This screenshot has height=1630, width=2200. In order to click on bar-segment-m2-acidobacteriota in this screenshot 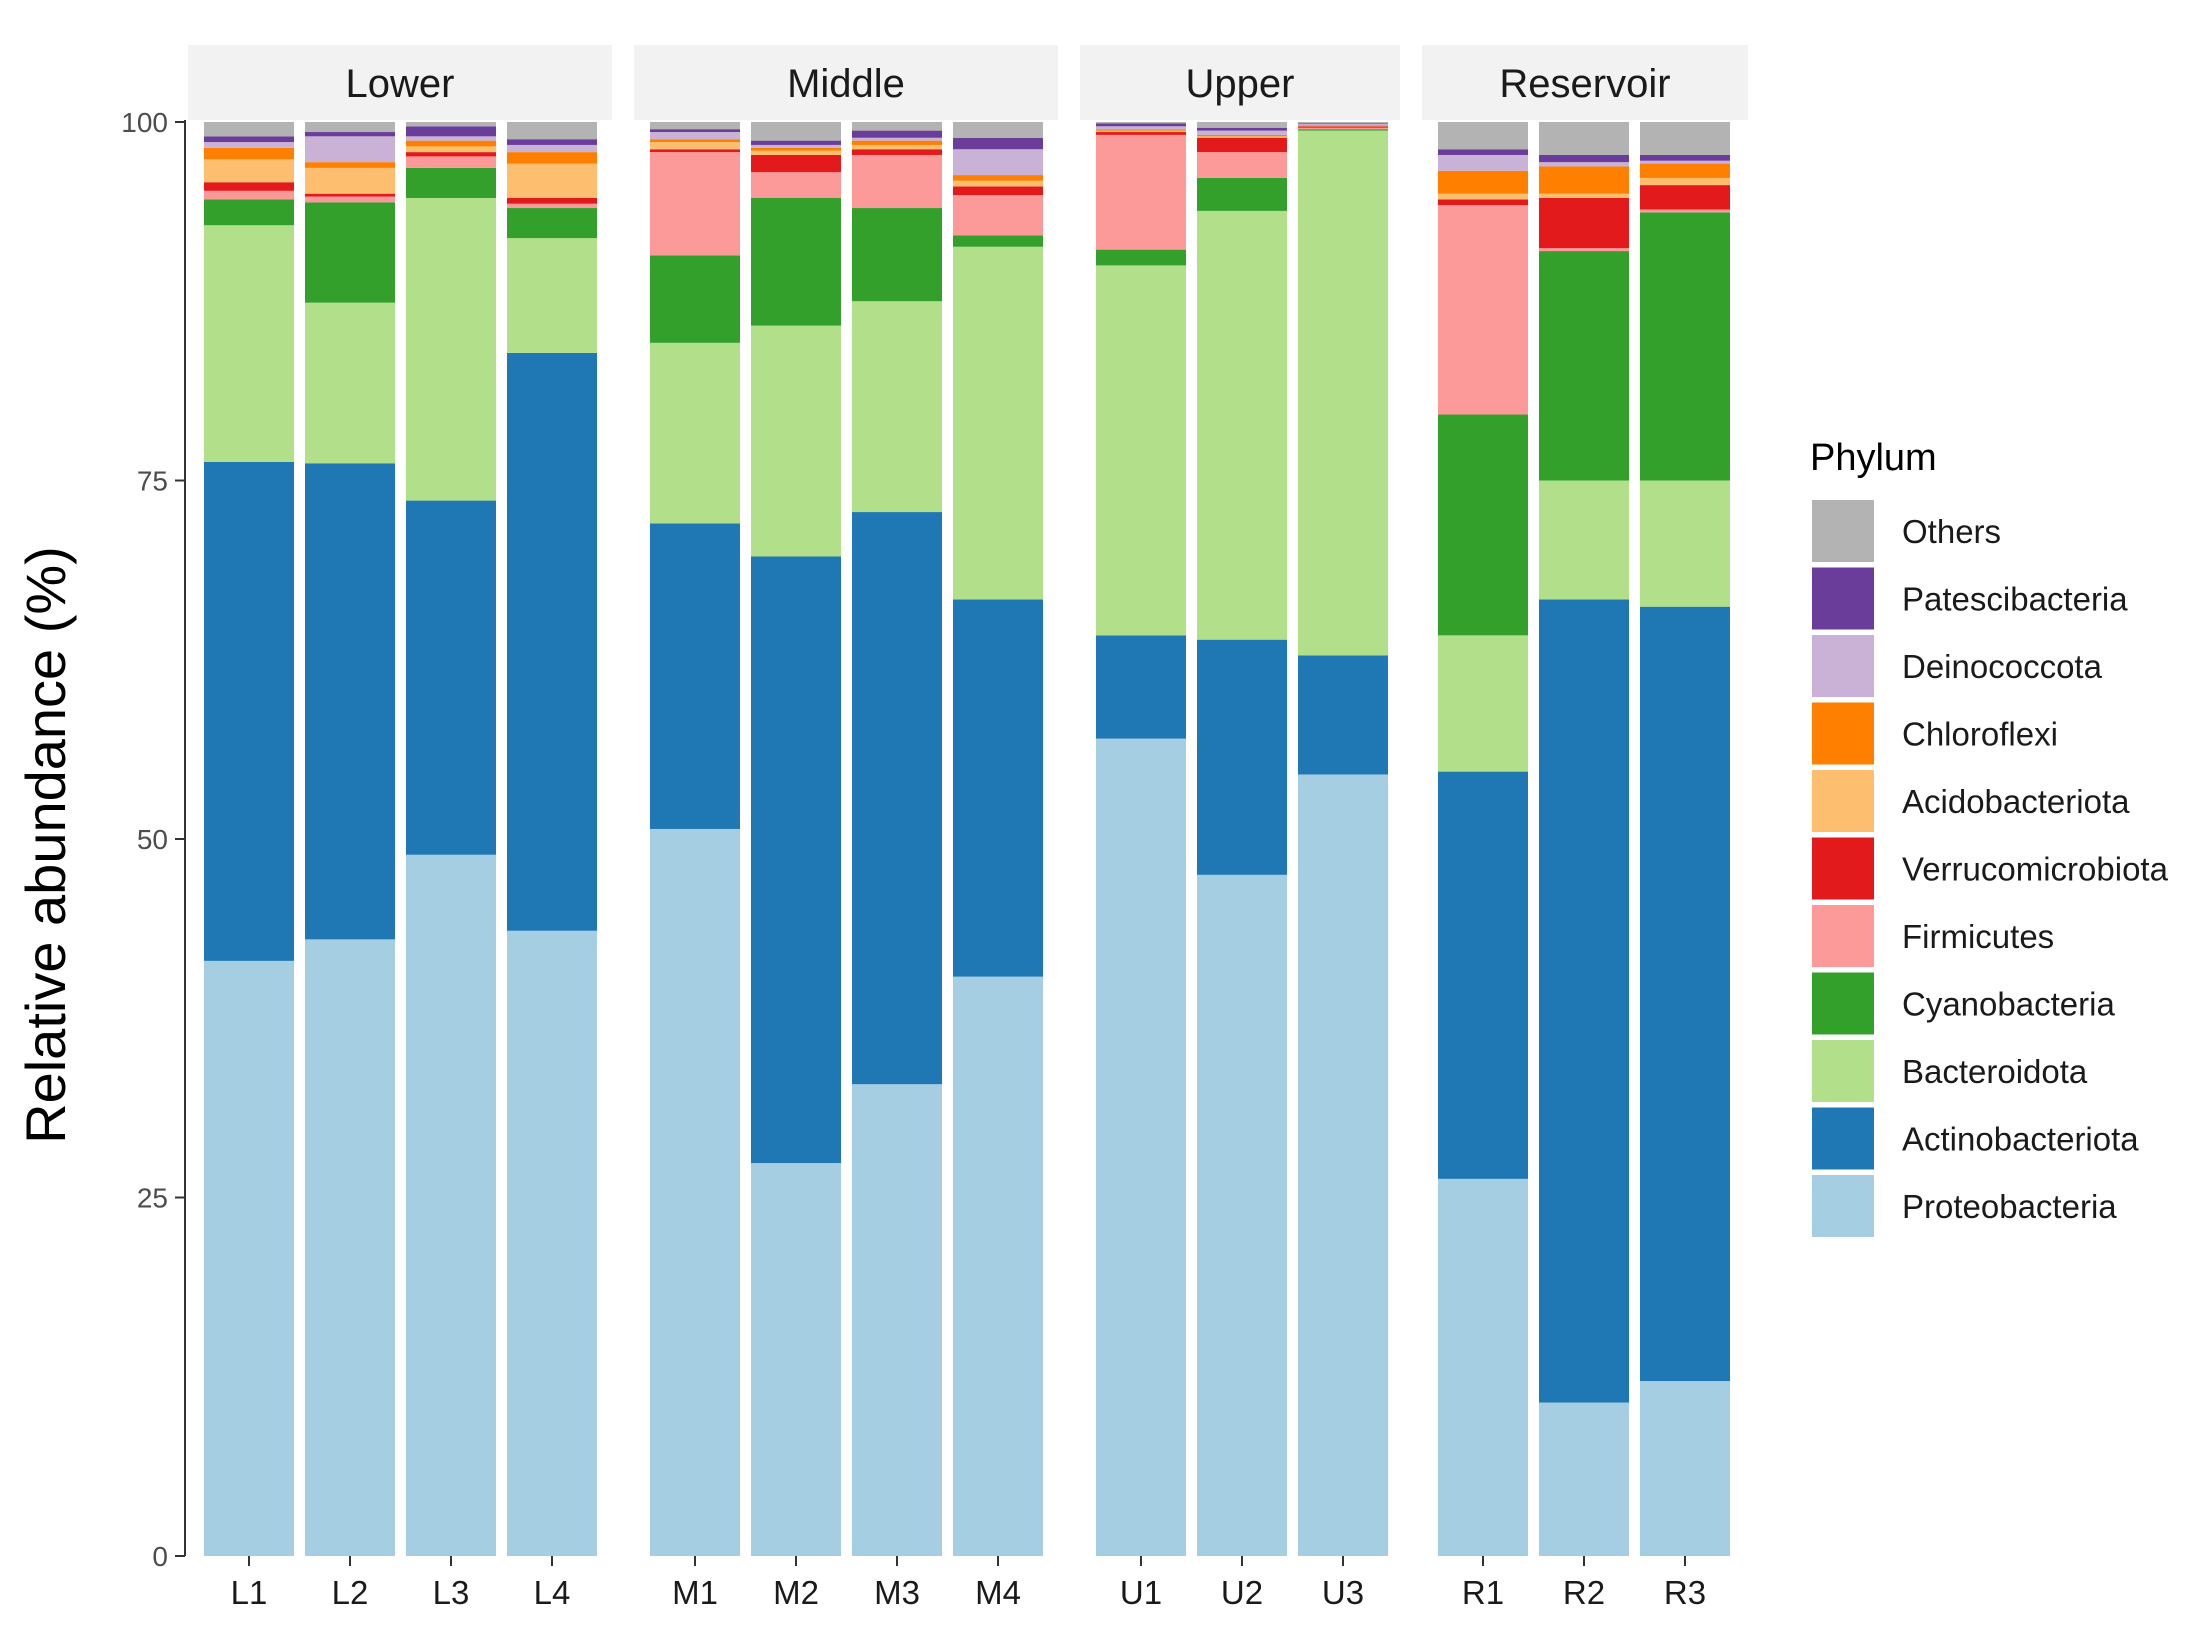, I will do `click(796, 152)`.